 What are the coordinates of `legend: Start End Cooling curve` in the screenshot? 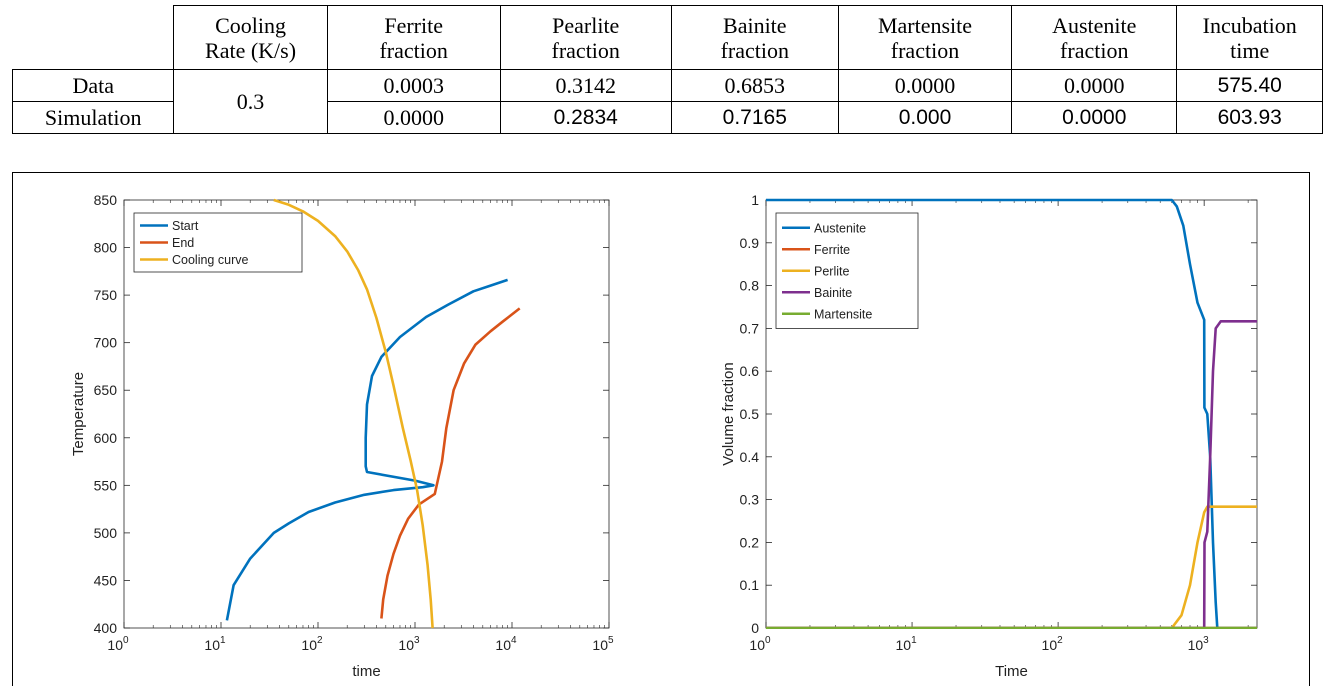 It's located at (218, 242).